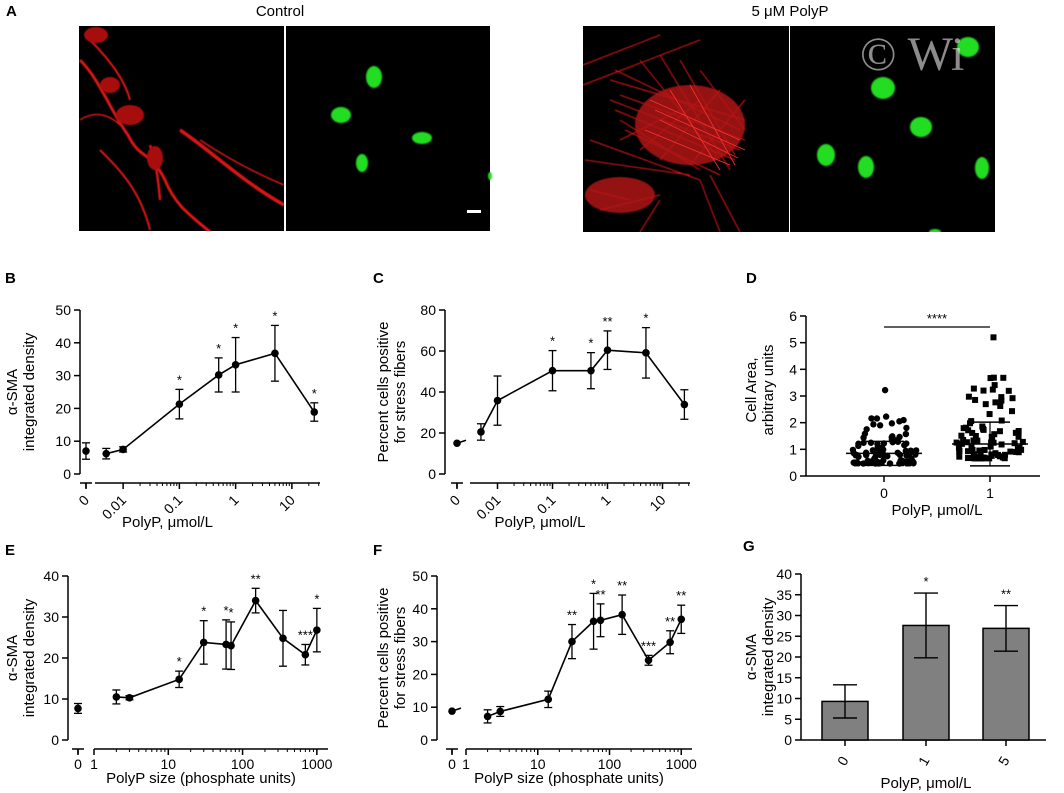 This screenshot has width=1064, height=793. I want to click on y-tick-label: 6, so click(793, 316).